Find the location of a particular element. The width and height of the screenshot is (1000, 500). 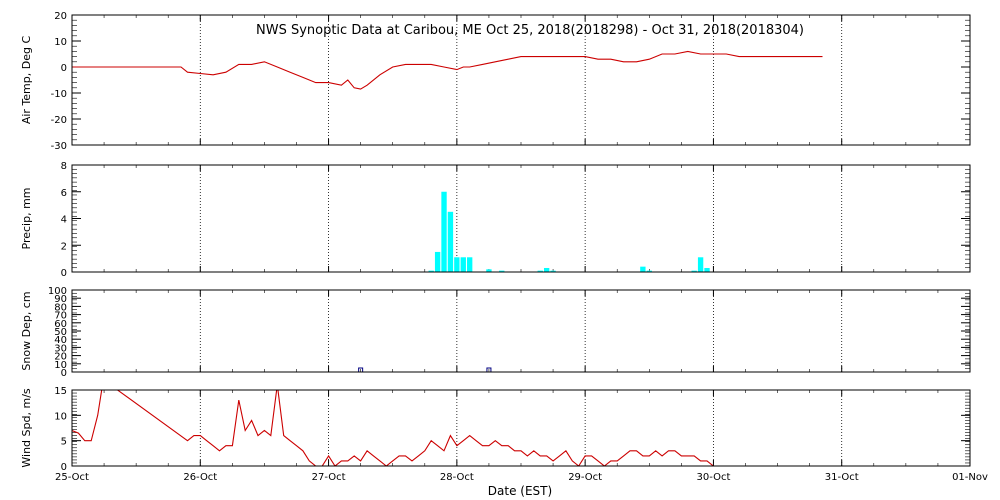

y-tick-label: 5 is located at coordinates (64, 442).